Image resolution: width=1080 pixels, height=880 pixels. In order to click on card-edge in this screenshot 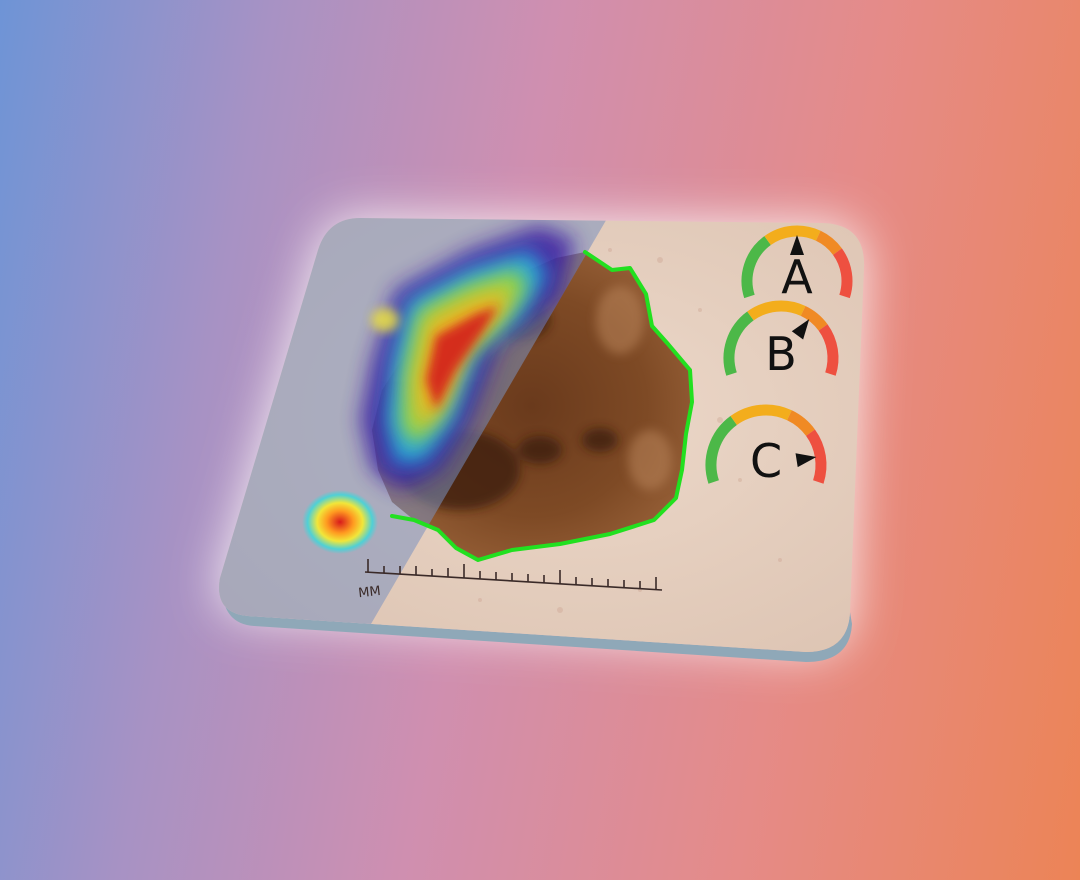, I will do `click(536, 620)`.